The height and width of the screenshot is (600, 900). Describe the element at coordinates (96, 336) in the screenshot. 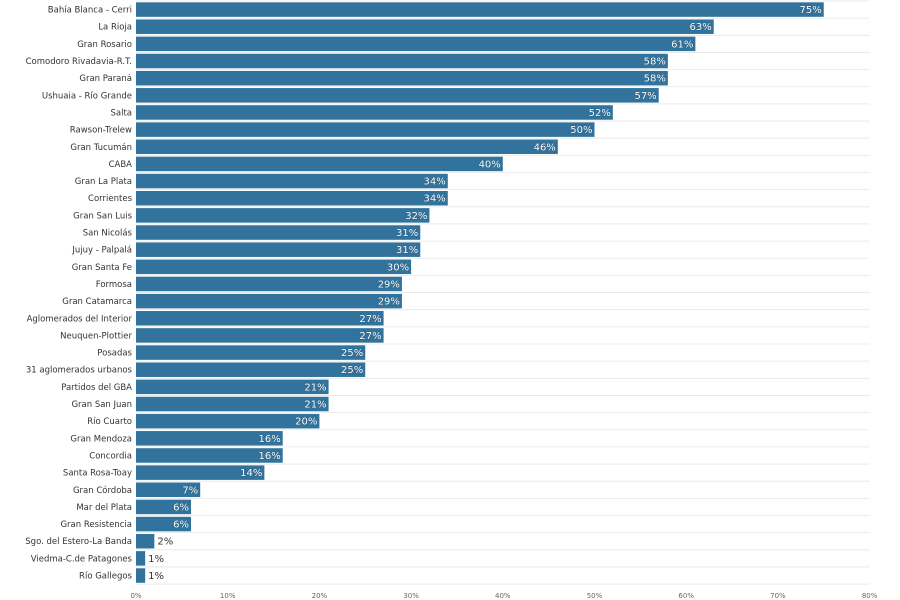

I see `category-label: Neuquen-Plottier` at that location.